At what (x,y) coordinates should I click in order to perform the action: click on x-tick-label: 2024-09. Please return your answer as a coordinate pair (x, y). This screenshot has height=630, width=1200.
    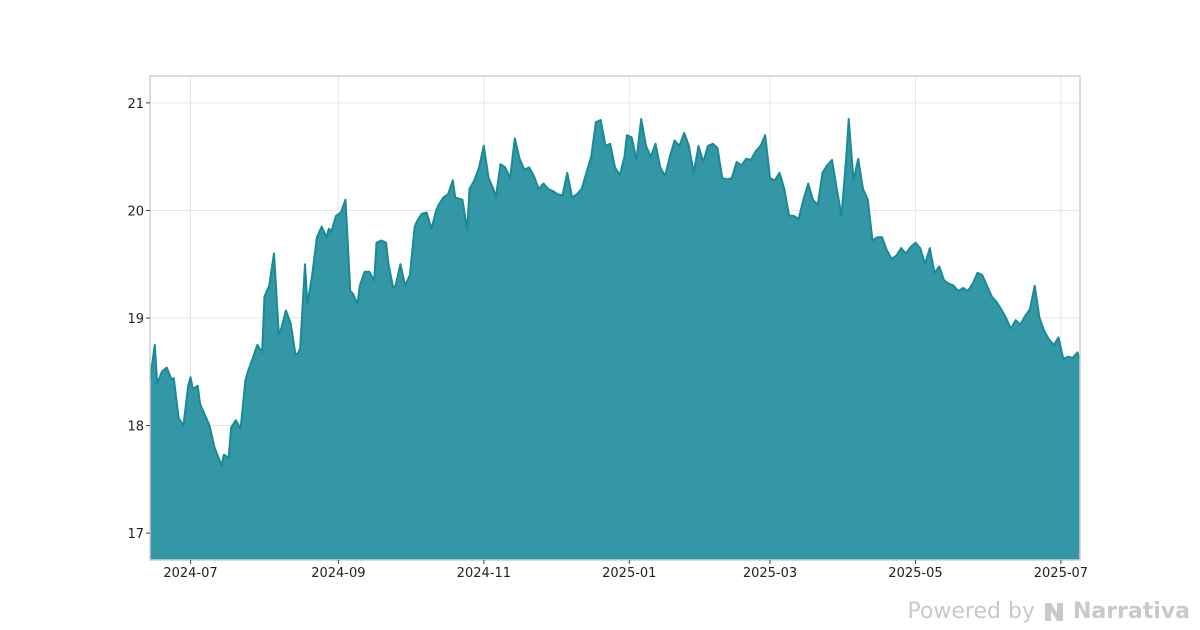
    Looking at the image, I should click on (338, 573).